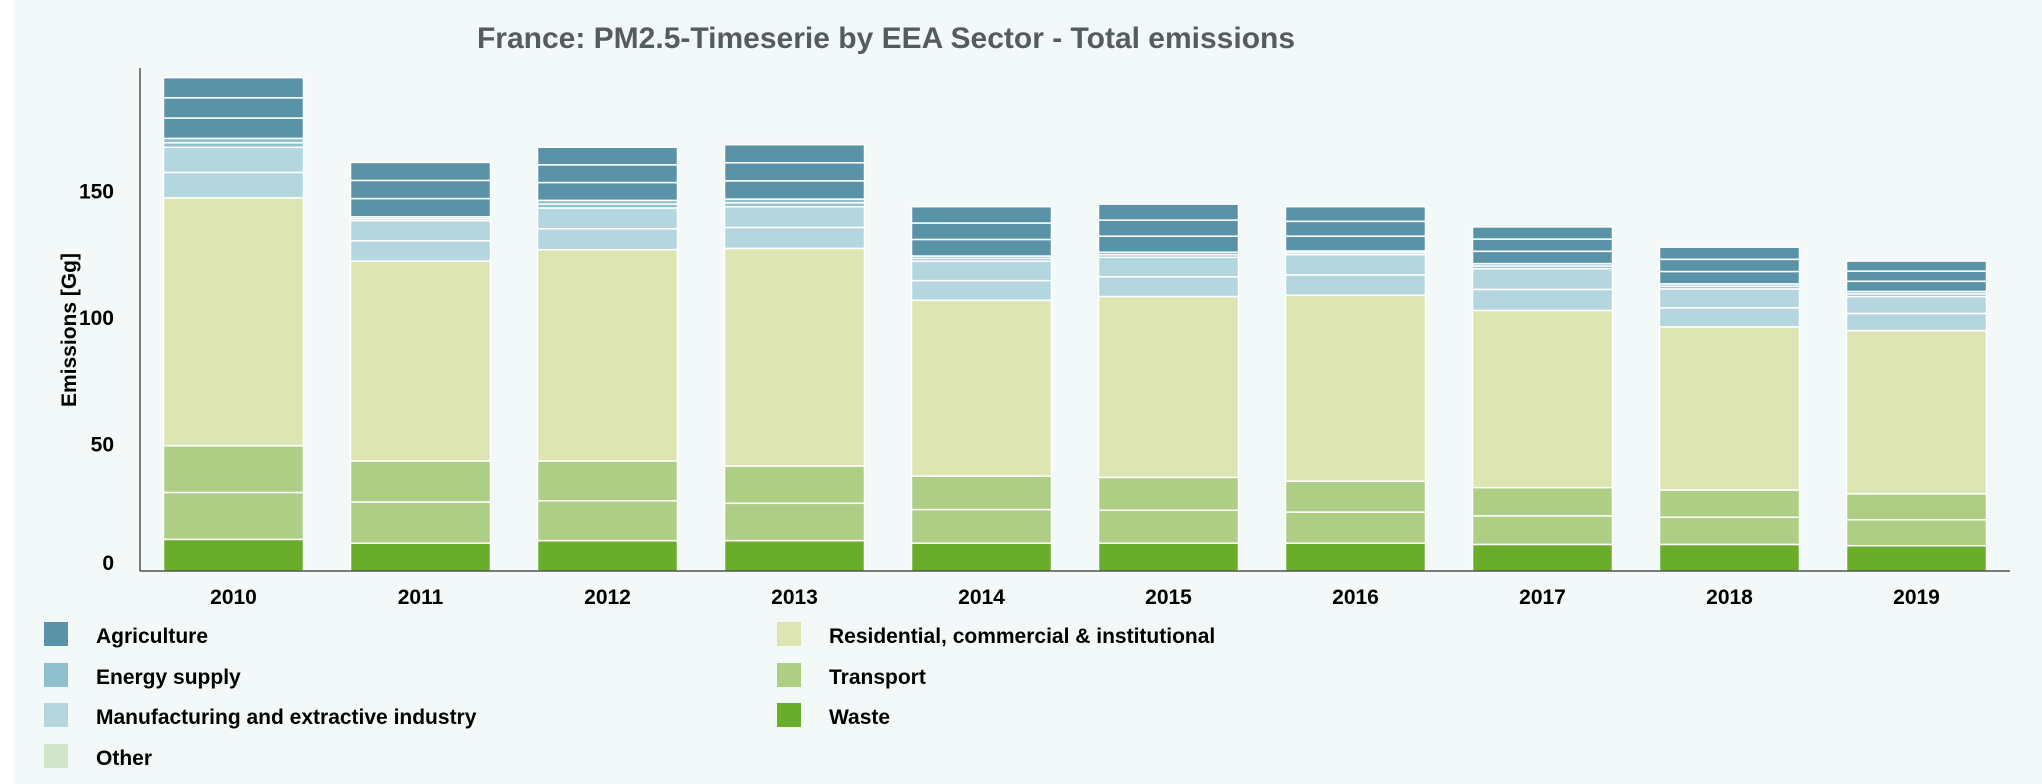 Image resolution: width=2042 pixels, height=784 pixels. What do you see at coordinates (1729, 298) in the screenshot?
I see `bar-manufacturing-and-extractive-industry-2018-part1` at bounding box center [1729, 298].